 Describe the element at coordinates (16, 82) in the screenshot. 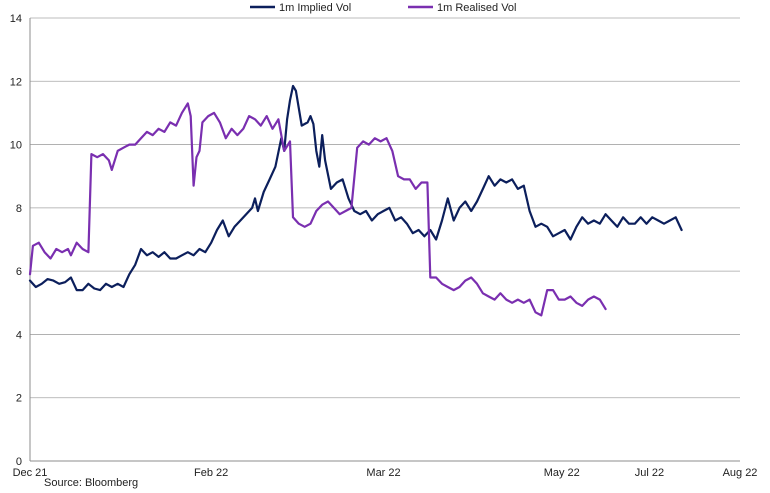

I see `y-tick-label: 12` at that location.